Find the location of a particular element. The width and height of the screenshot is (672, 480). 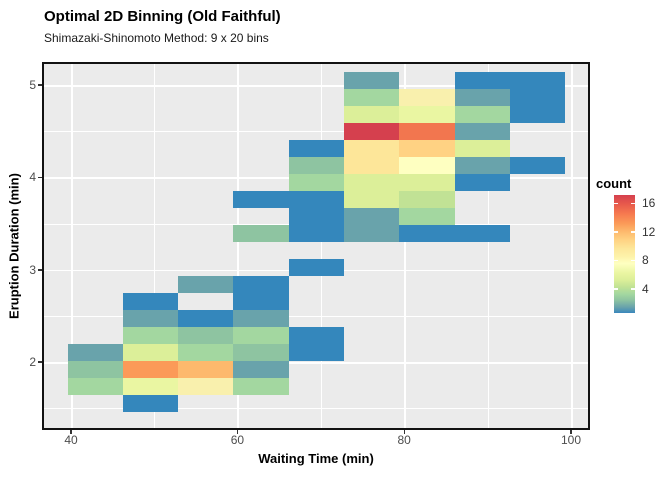

legend-tick-label: 12 is located at coordinates (649, 231).